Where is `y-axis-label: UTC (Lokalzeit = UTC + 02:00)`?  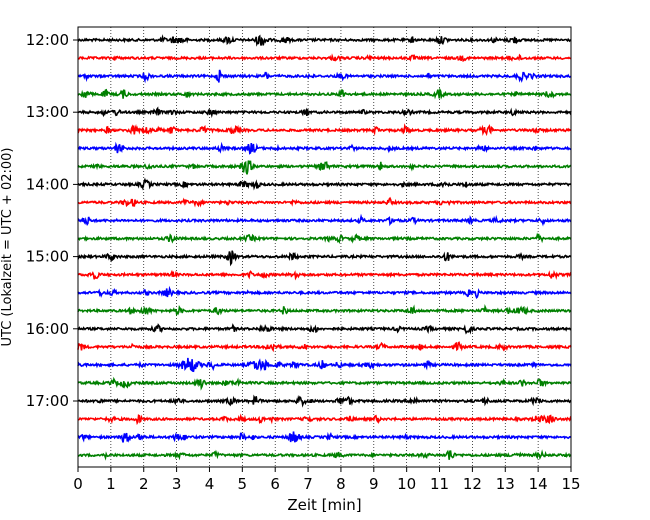 y-axis-label: UTC (Lokalzeit = UTC + 02:00) is located at coordinates (7, 247).